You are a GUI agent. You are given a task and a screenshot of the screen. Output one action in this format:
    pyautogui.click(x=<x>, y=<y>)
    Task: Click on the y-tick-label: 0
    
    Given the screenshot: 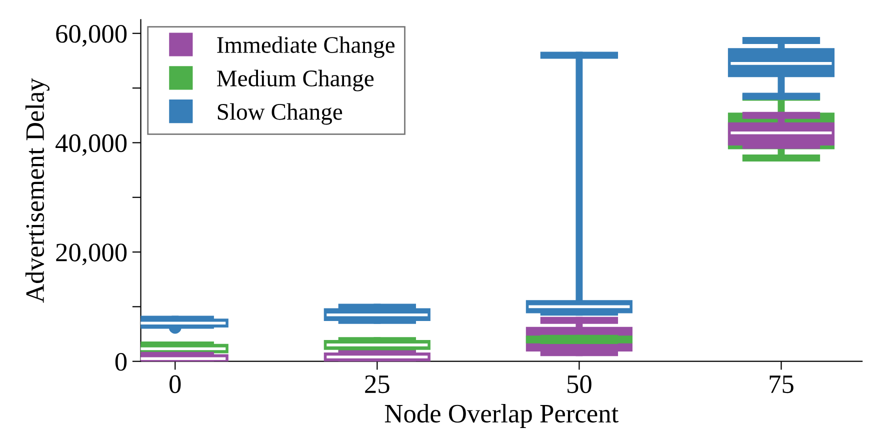 What is the action you would take?
    pyautogui.click(x=121, y=361)
    